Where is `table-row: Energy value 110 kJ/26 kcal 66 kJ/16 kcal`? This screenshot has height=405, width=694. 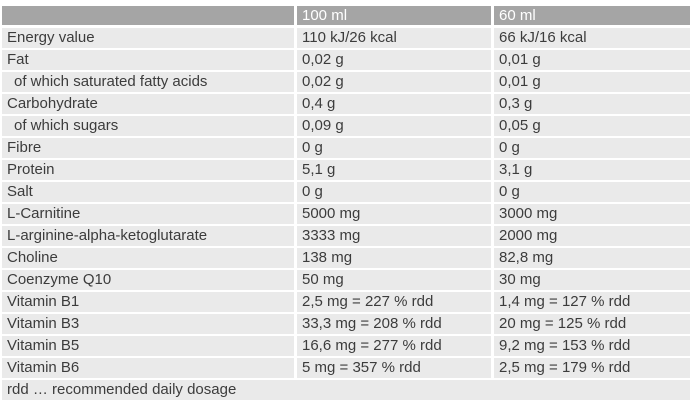
table-row: Energy value 110 kJ/26 kcal 66 kJ/16 kcal is located at coordinates (346, 39).